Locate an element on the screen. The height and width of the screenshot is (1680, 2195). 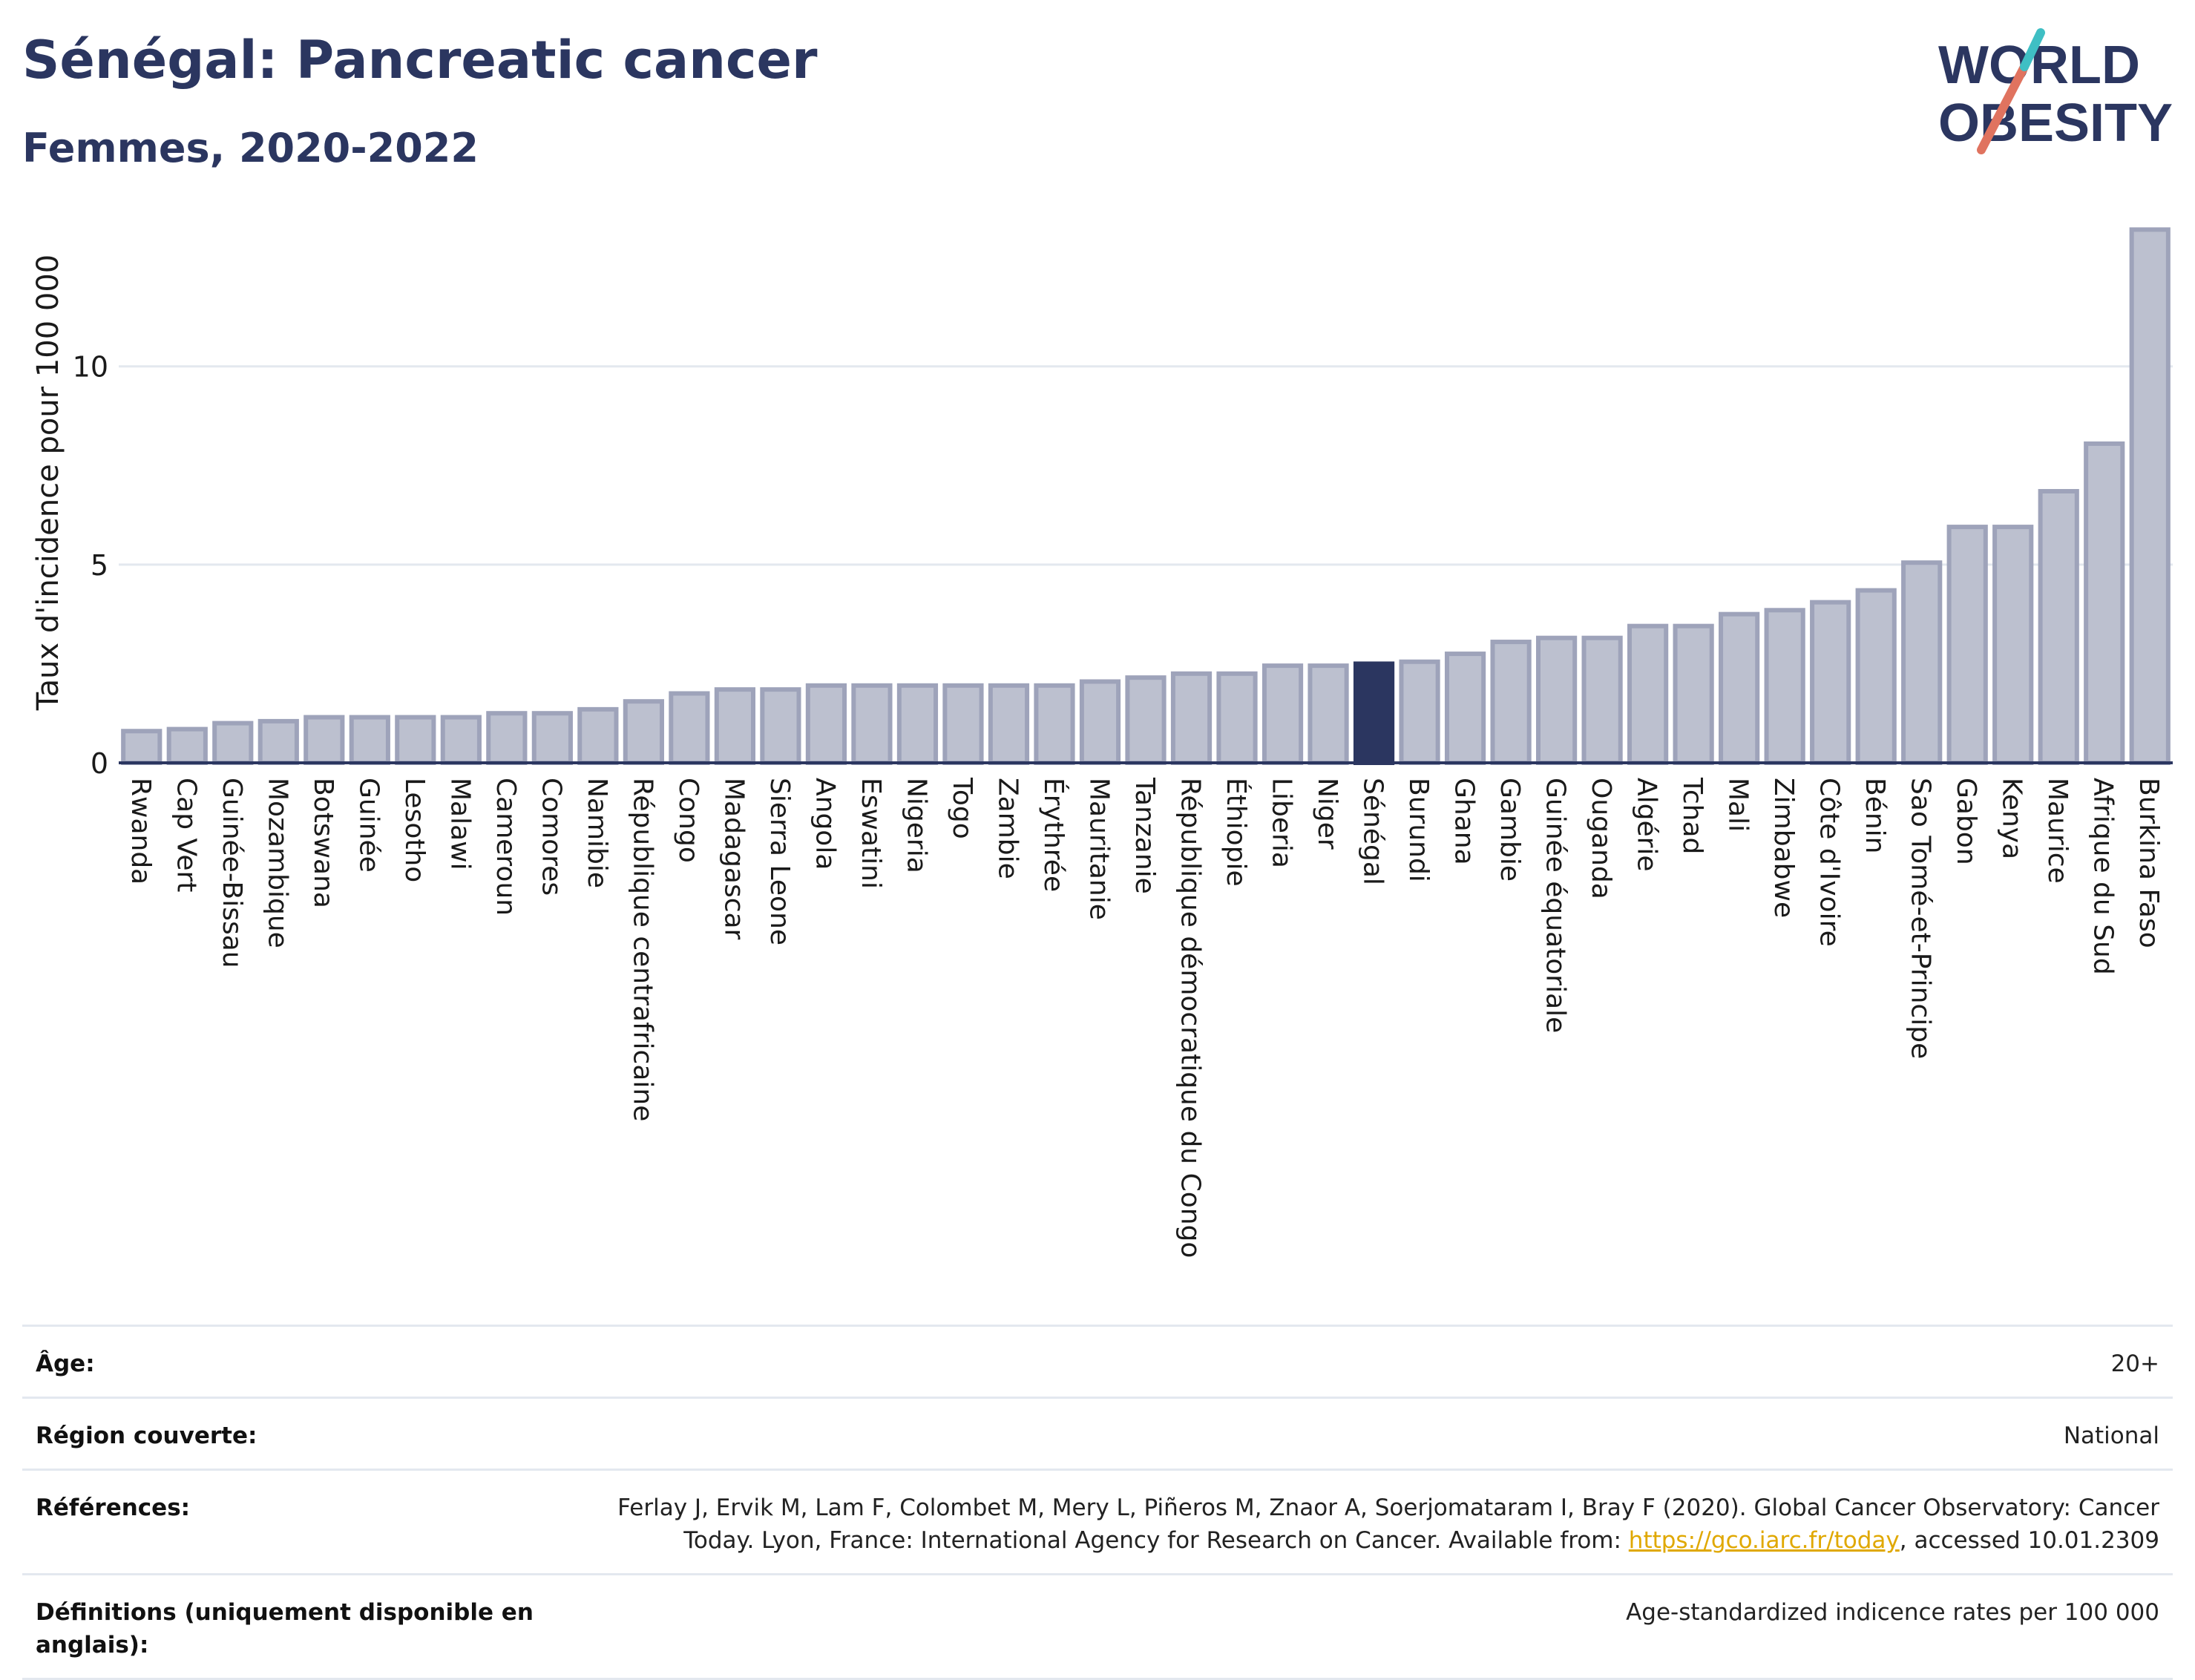
world-obesity-logo: WORLD OBESITY is located at coordinates (2055, 91).